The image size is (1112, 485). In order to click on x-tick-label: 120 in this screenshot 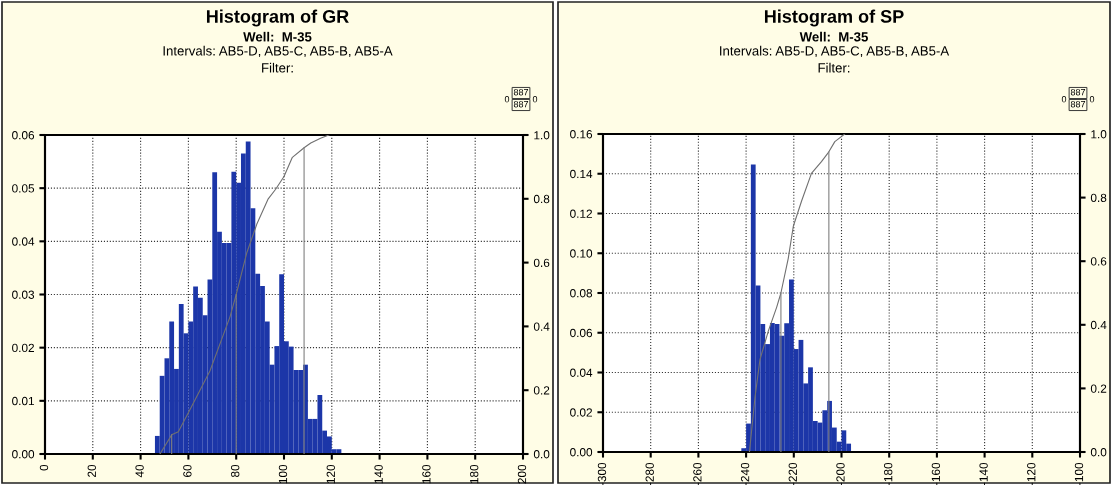, I will do `click(330, 474)`.